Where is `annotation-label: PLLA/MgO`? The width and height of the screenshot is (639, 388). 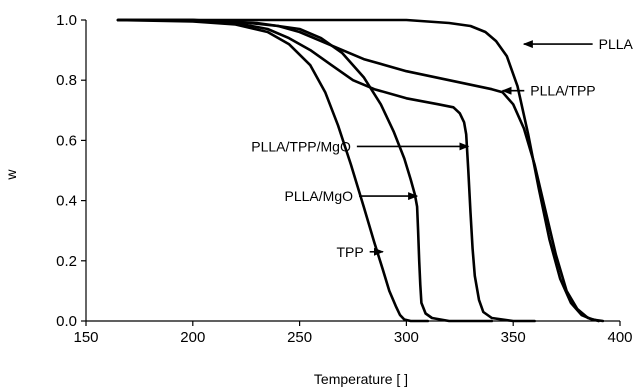
annotation-label: PLLA/MgO is located at coordinates (319, 196).